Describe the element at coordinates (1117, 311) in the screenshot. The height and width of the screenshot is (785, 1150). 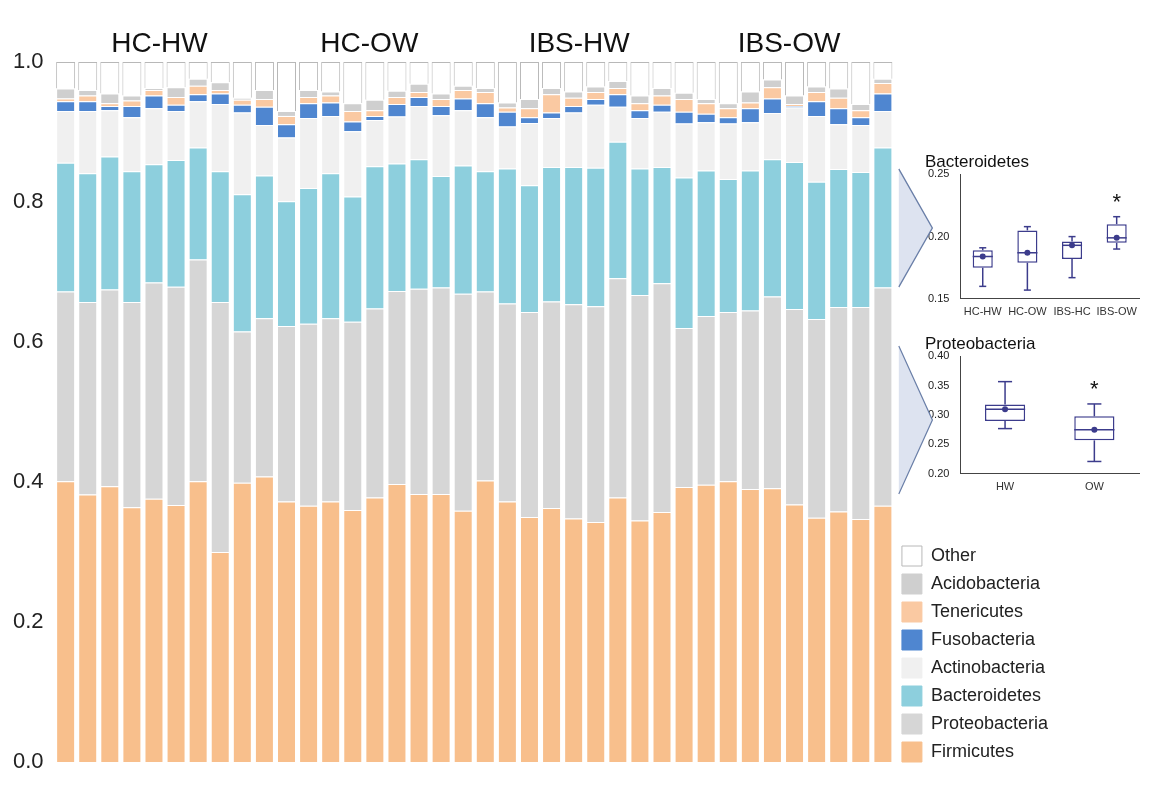
I see `x-tick-label: IBS-OW` at that location.